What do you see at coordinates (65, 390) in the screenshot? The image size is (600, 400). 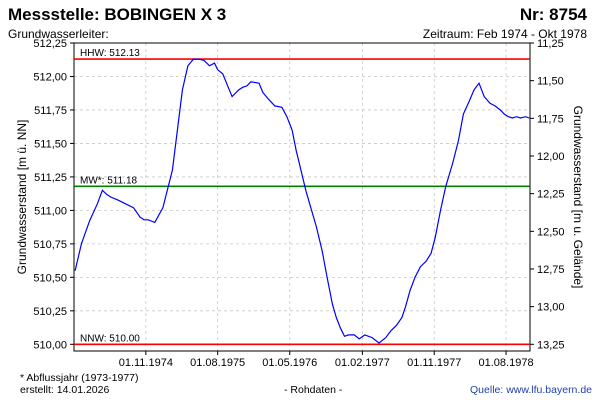 I see `created-date: erstellt: 14.01.2026` at bounding box center [65, 390].